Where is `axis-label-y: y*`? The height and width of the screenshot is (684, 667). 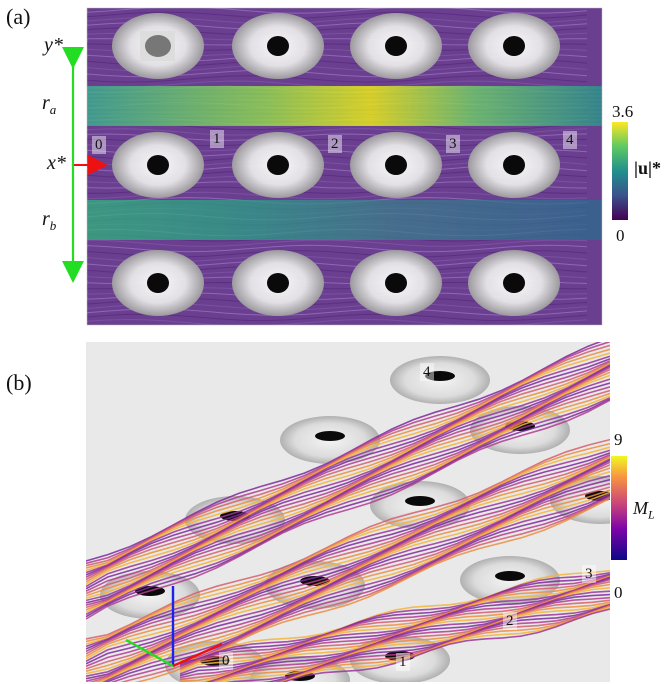
axis-label-y: y* is located at coordinates (53, 45).